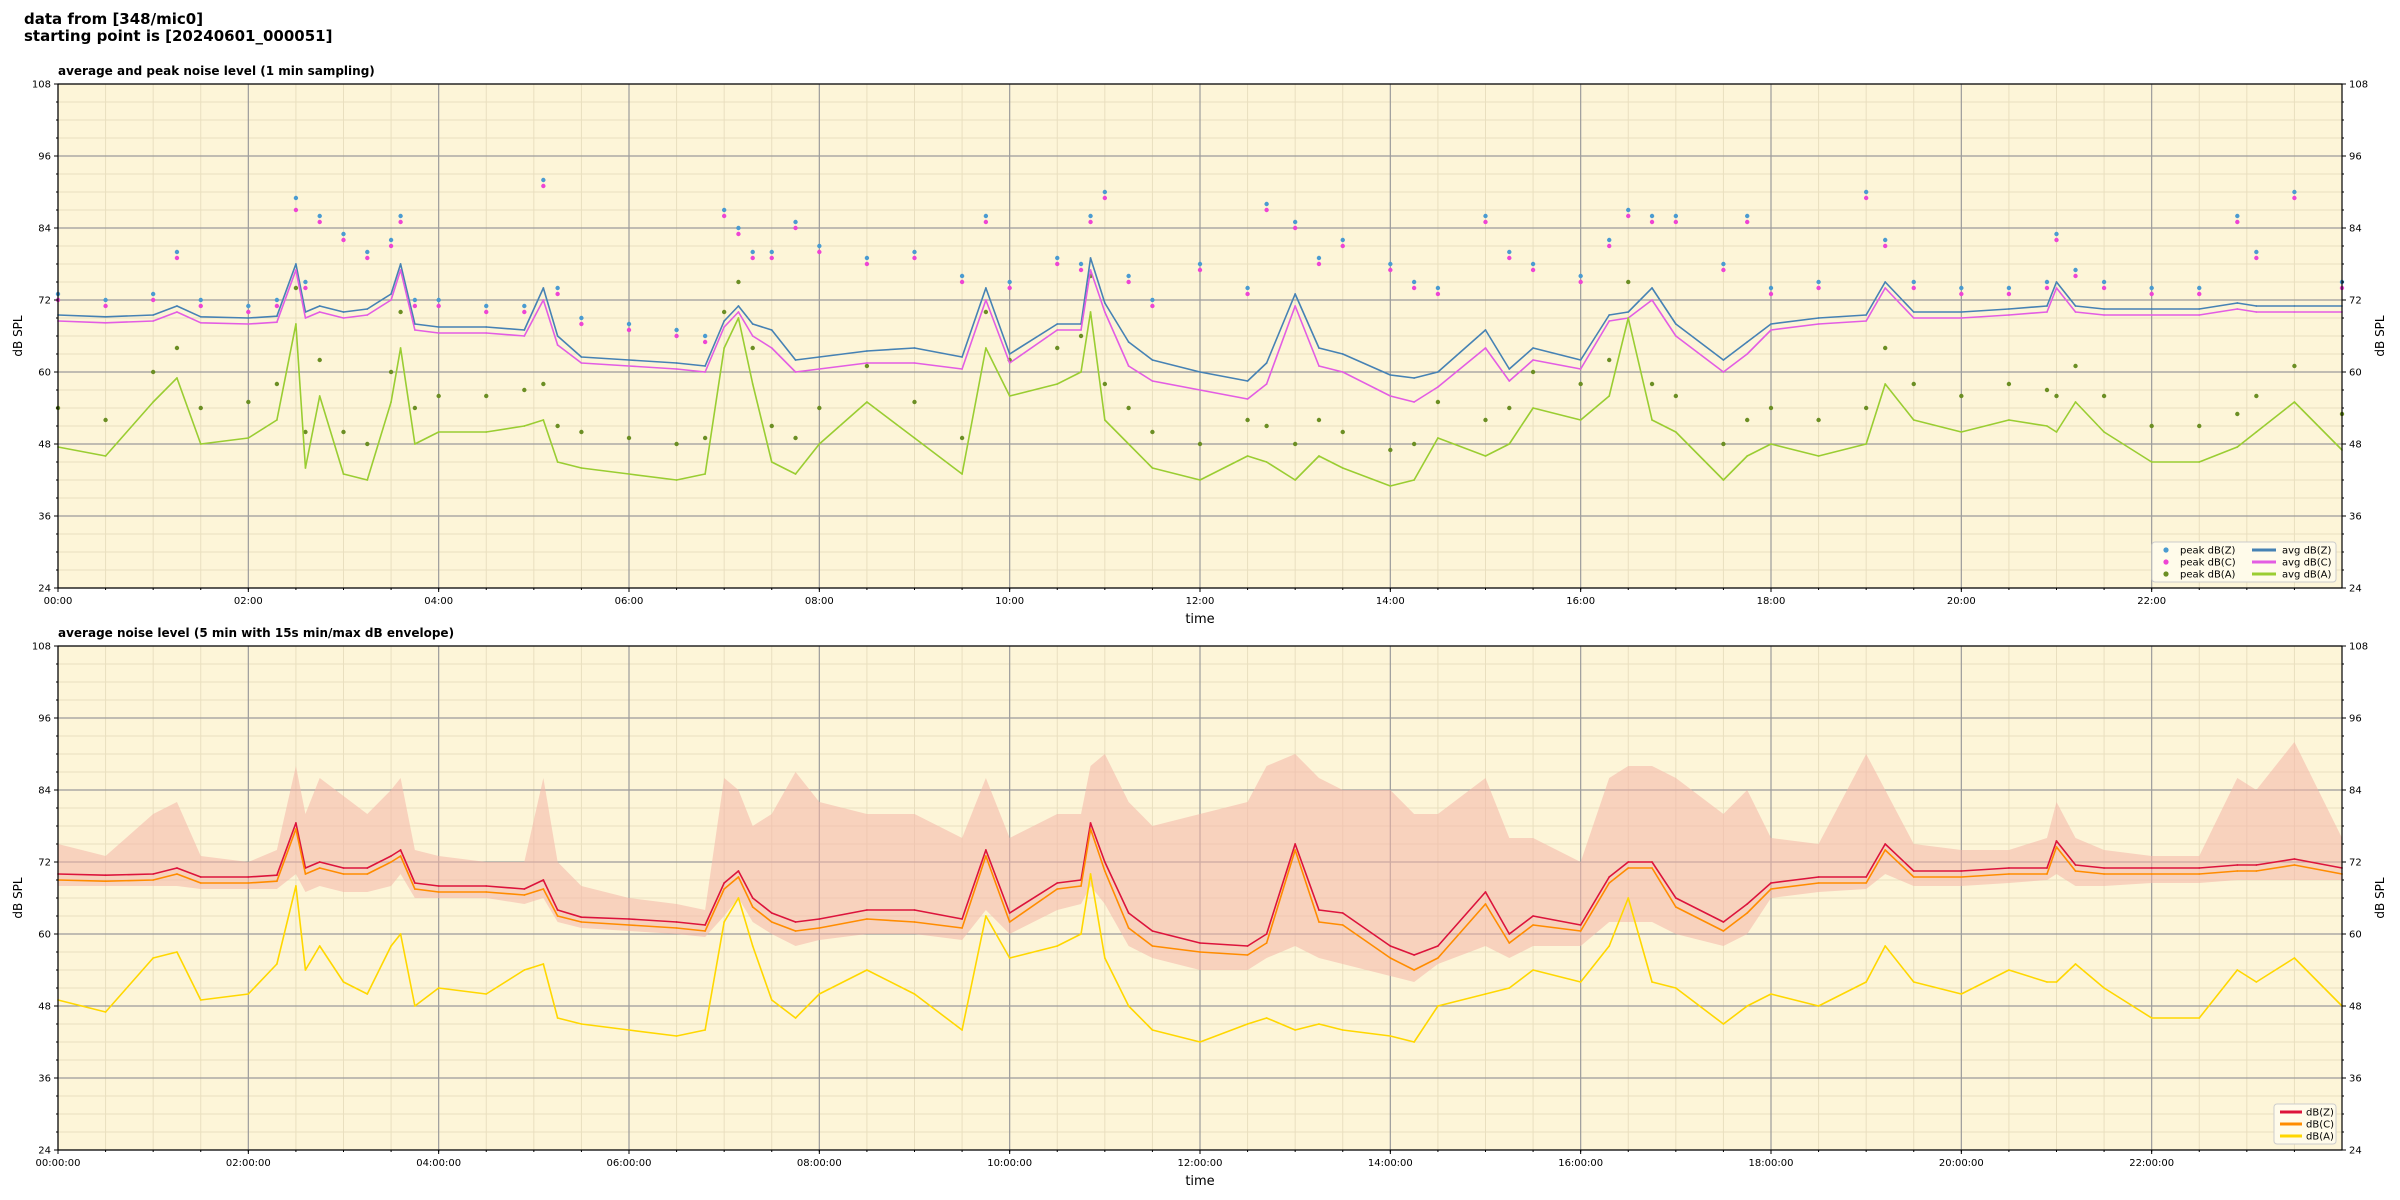 Image resolution: width=2400 pixels, height=1200 pixels. I want to click on x-tick-label: 14:00:00, so click(1390, 1163).